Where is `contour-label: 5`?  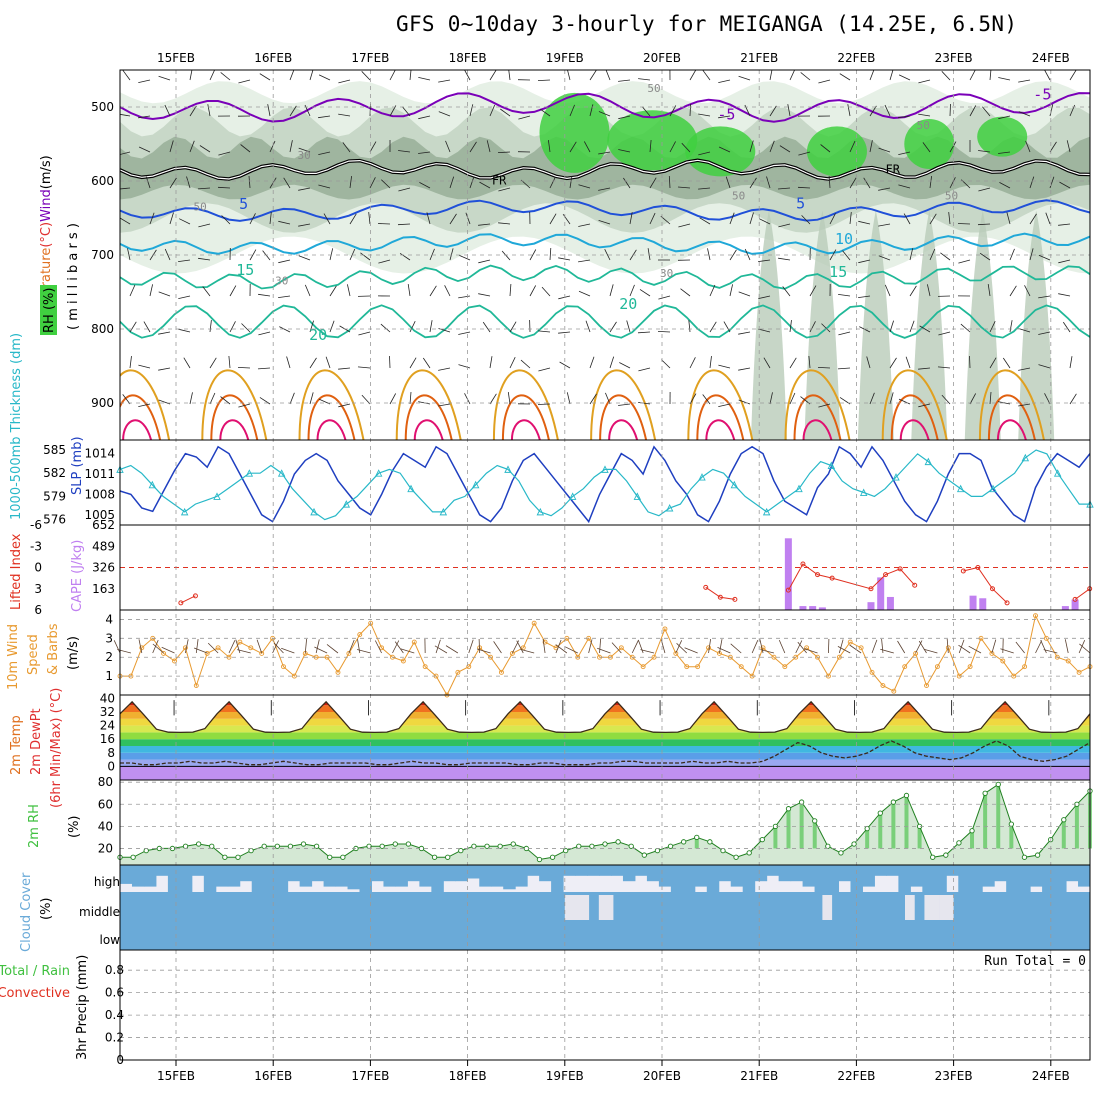
contour-label: 5 is located at coordinates (243, 204).